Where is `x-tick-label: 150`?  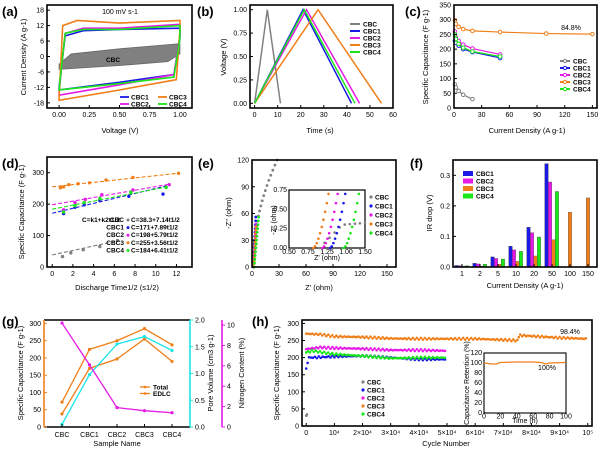
x-tick-label: 150 is located at coordinates (588, 274).